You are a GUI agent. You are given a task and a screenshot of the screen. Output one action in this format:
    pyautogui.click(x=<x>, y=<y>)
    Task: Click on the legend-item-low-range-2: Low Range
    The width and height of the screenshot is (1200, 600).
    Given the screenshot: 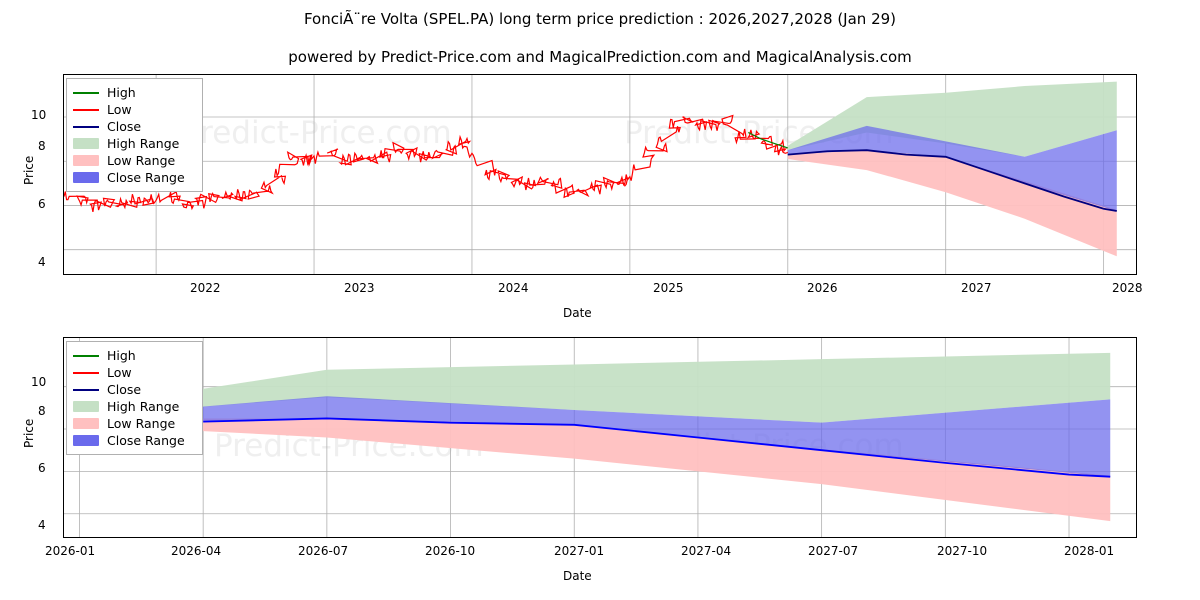 What is the action you would take?
    pyautogui.click(x=134, y=423)
    